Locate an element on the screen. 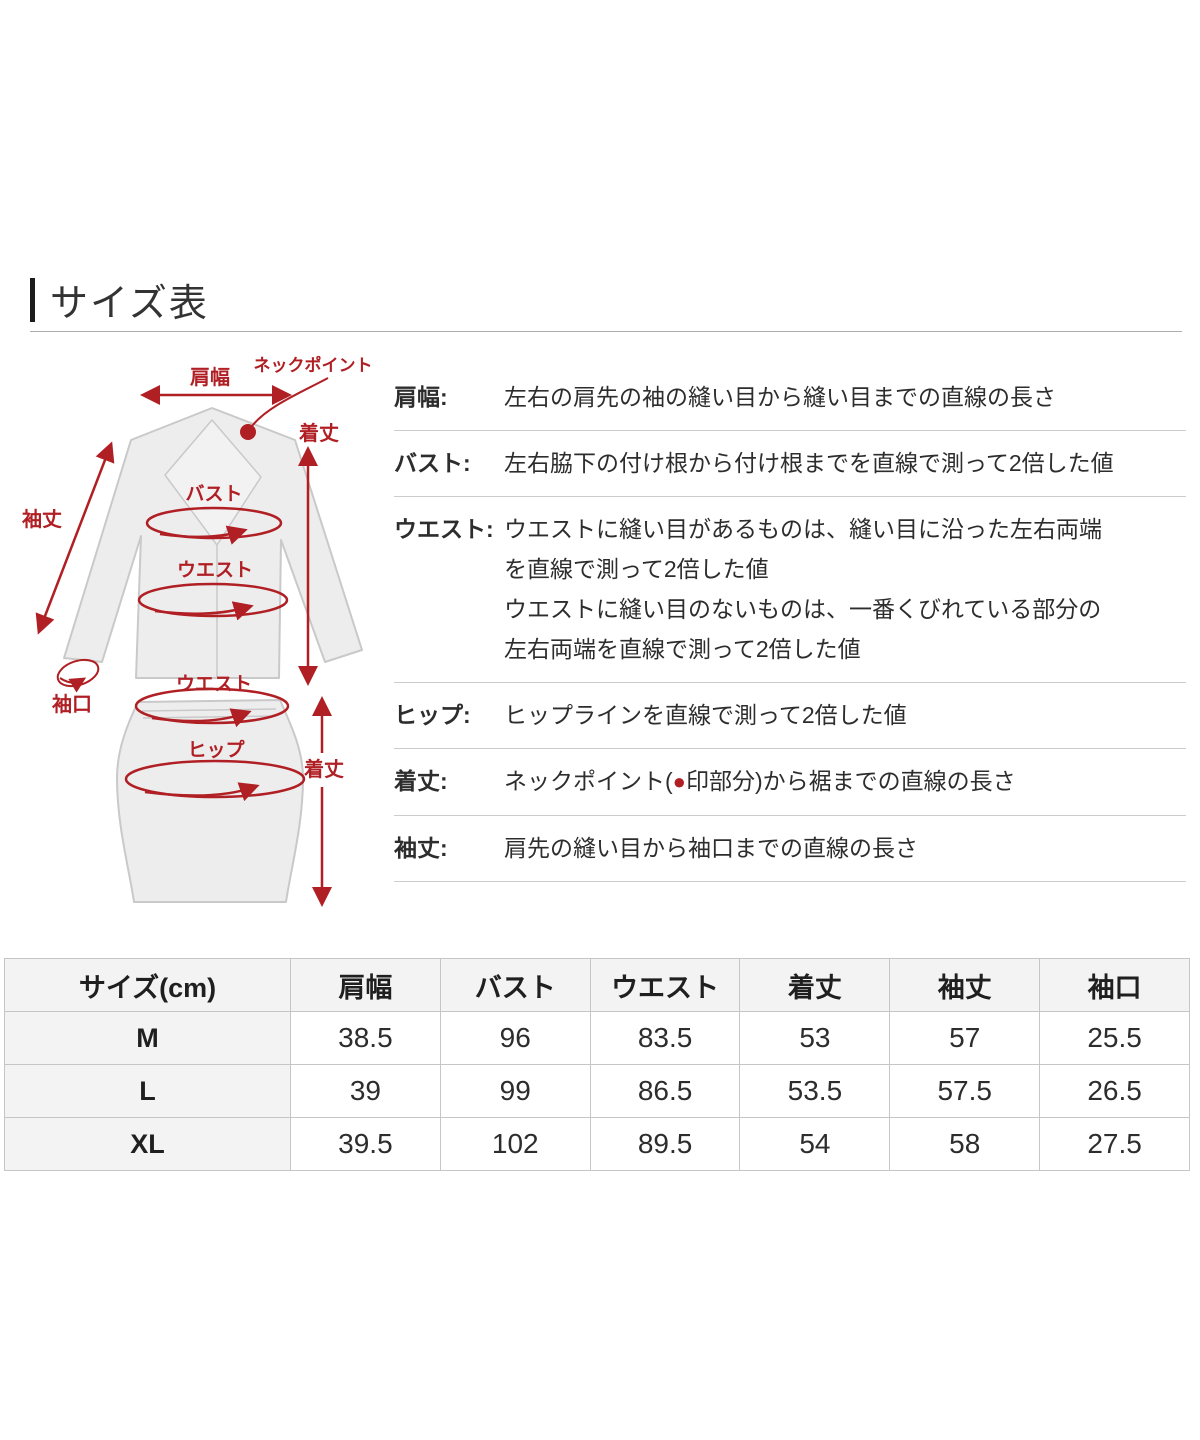 The width and height of the screenshot is (1200, 1440). size-cell: L is located at coordinates (147, 1091).